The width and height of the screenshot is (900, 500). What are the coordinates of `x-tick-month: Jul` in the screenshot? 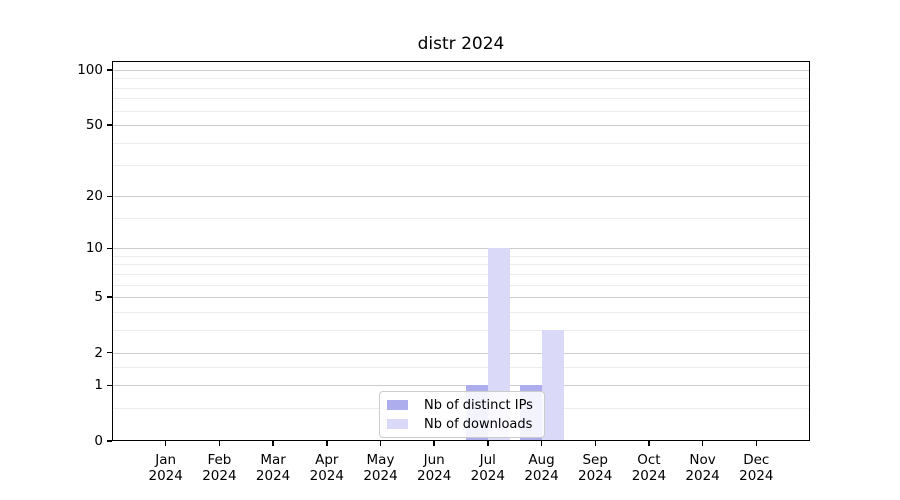 It's located at (487, 460).